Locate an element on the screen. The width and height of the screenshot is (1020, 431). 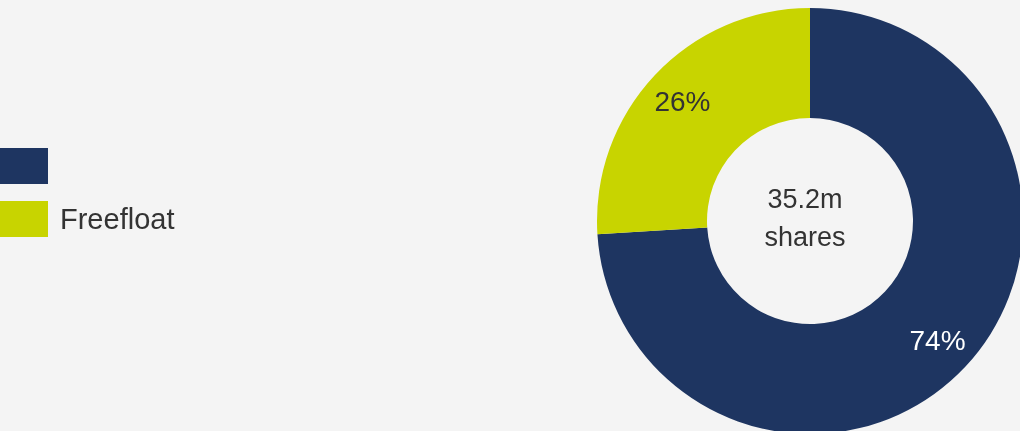
data-label: 26% is located at coordinates (682, 101).